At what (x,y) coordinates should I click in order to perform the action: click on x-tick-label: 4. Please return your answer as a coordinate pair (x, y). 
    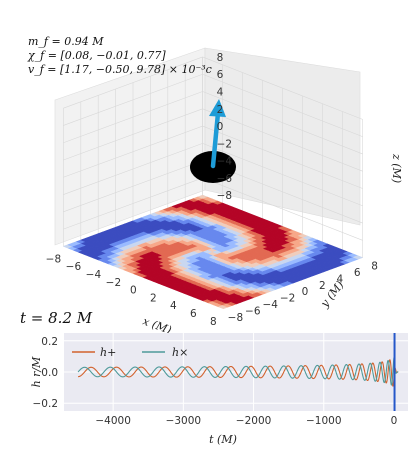
    Looking at the image, I should click on (173, 306).